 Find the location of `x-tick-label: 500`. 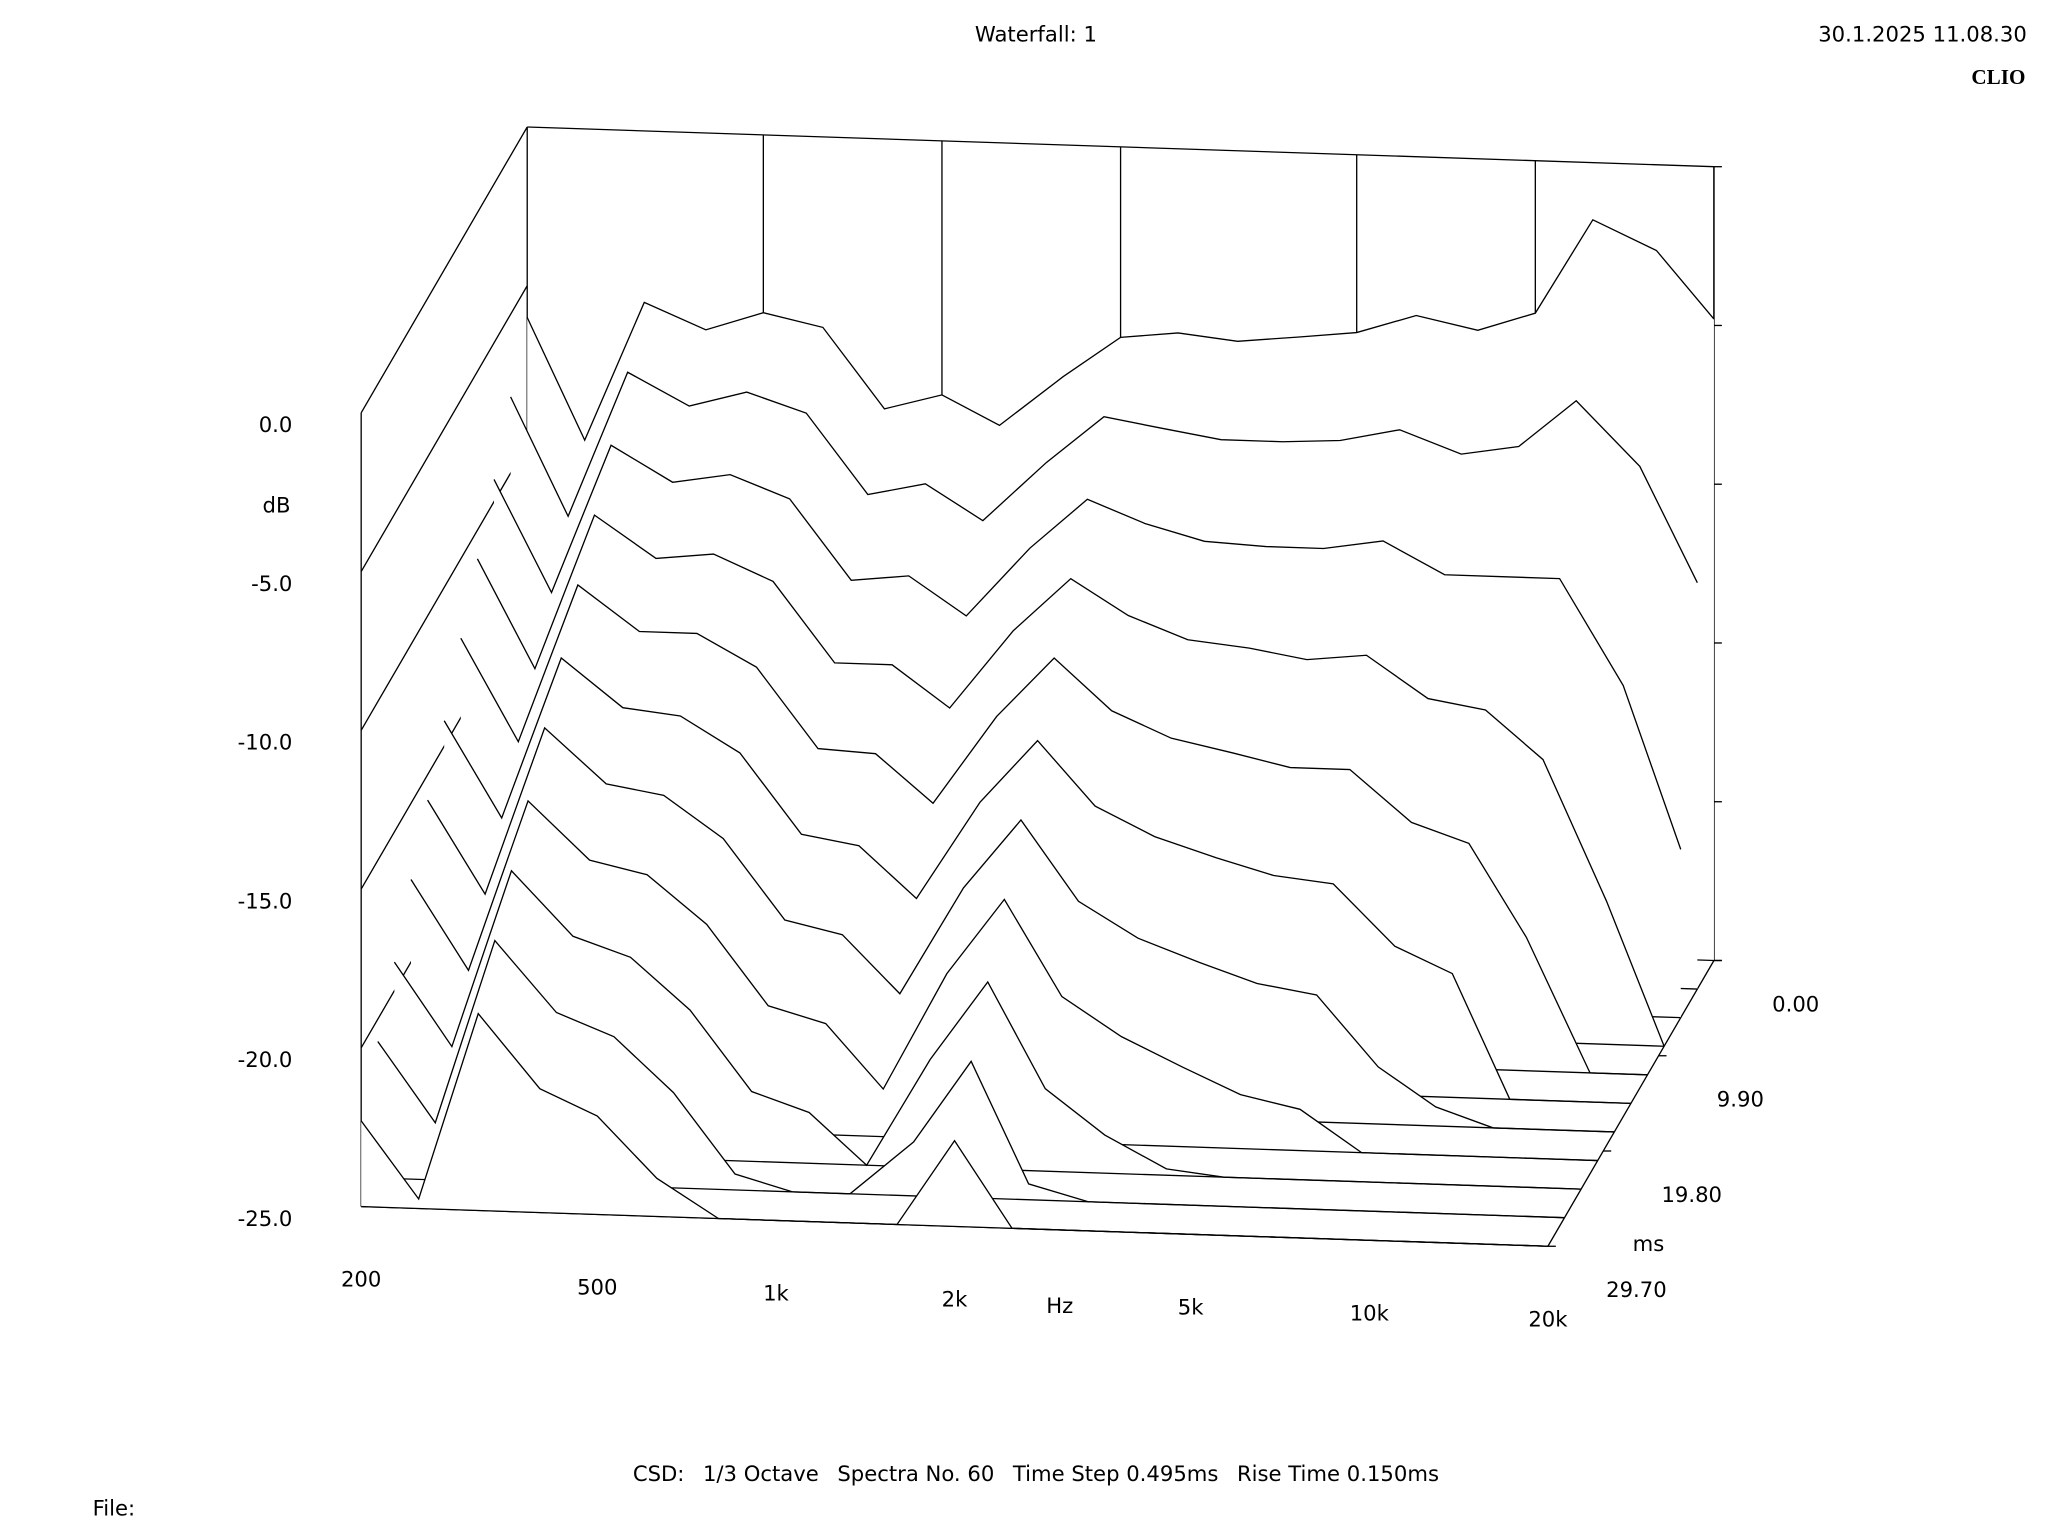

x-tick-label: 500 is located at coordinates (597, 1287).